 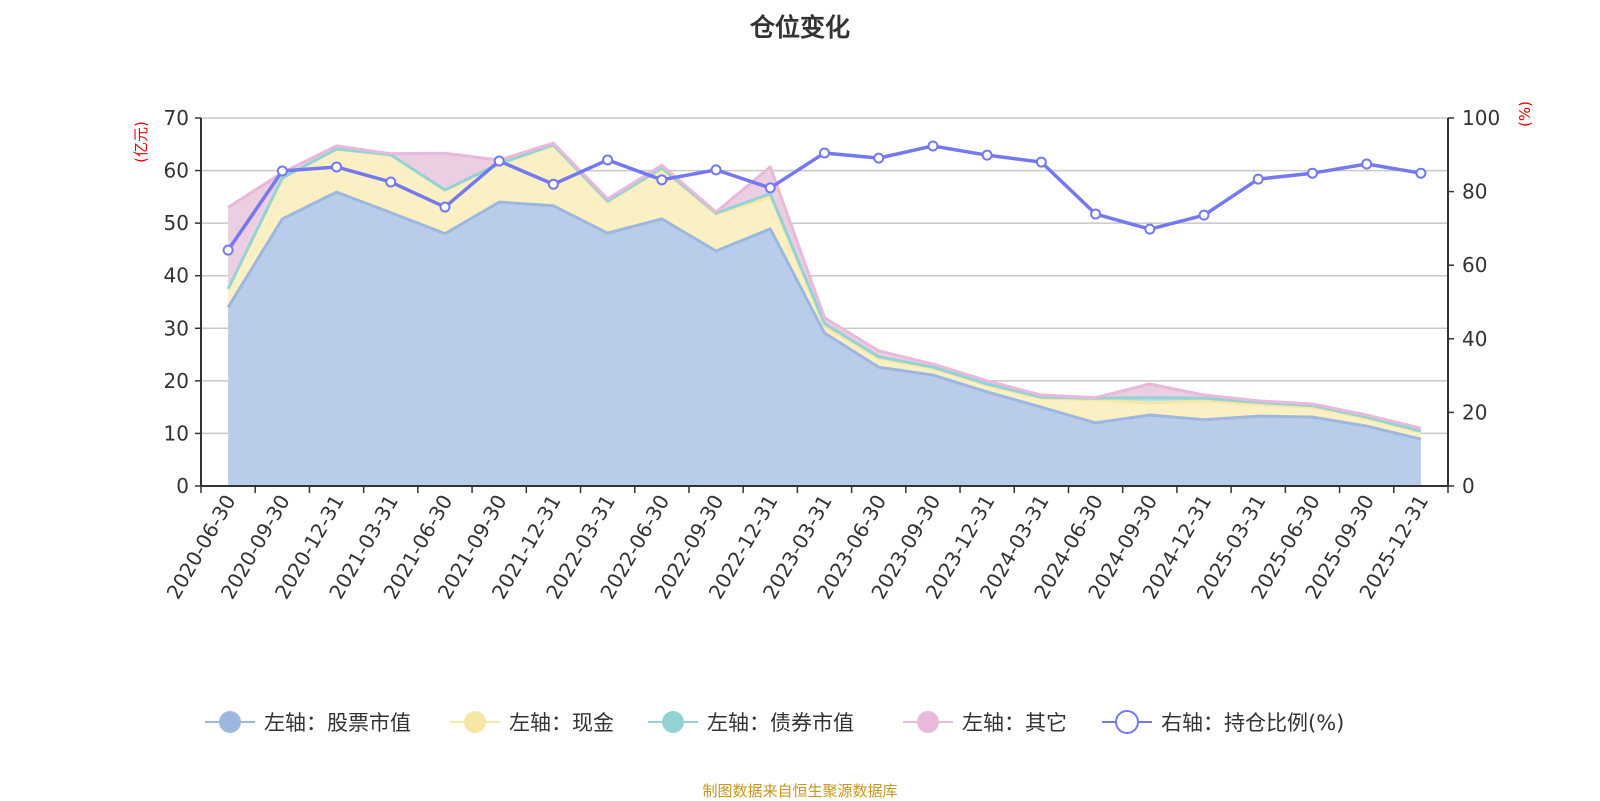 What do you see at coordinates (176, 381) in the screenshot?
I see `left-axis-tick-label: 20` at bounding box center [176, 381].